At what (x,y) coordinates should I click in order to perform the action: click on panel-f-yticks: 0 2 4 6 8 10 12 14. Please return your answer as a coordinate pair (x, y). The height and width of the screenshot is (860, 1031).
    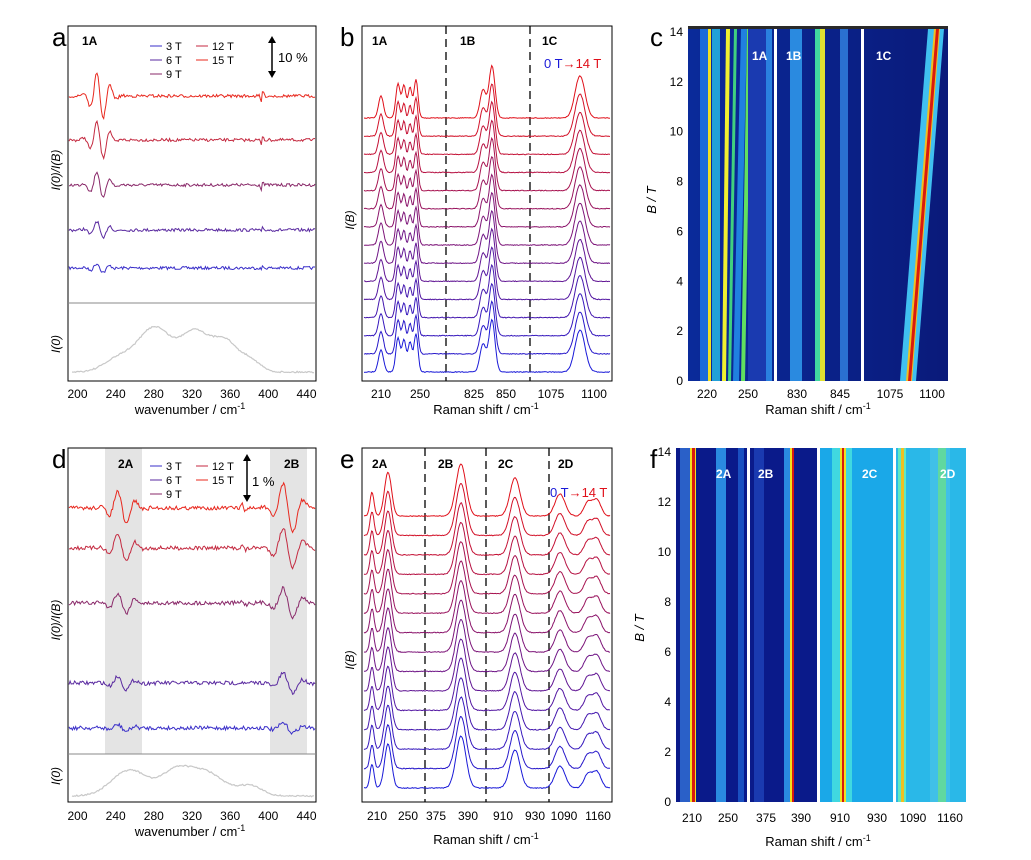
    Looking at the image, I should click on (665, 627).